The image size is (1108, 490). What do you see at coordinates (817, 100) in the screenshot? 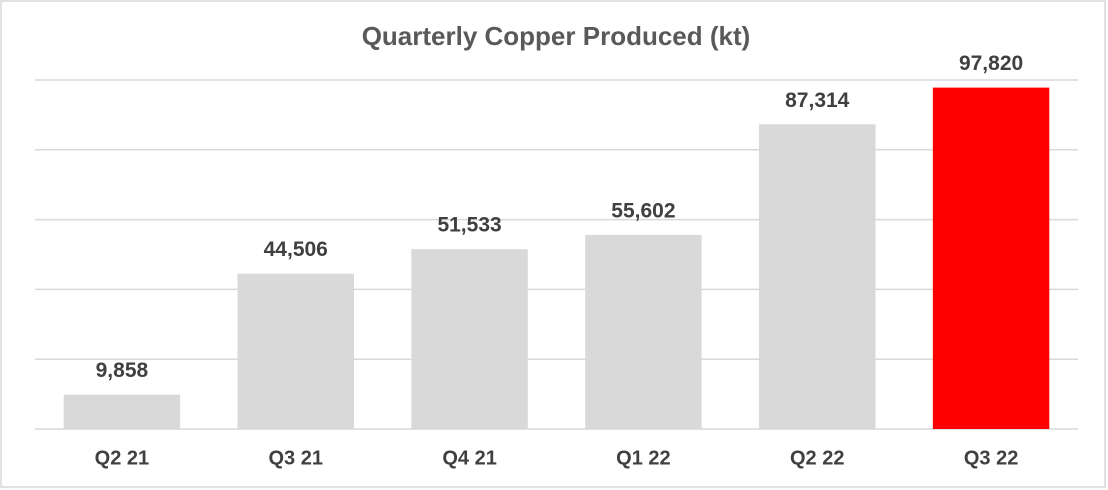
I see `value-label: 87,314` at bounding box center [817, 100].